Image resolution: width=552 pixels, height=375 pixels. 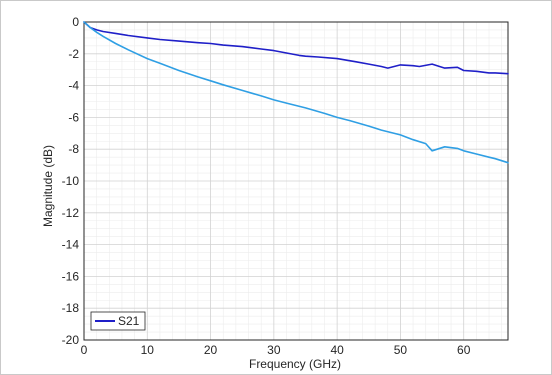 What do you see at coordinates (71, 308) in the screenshot?
I see `y-tick-label: -18` at bounding box center [71, 308].